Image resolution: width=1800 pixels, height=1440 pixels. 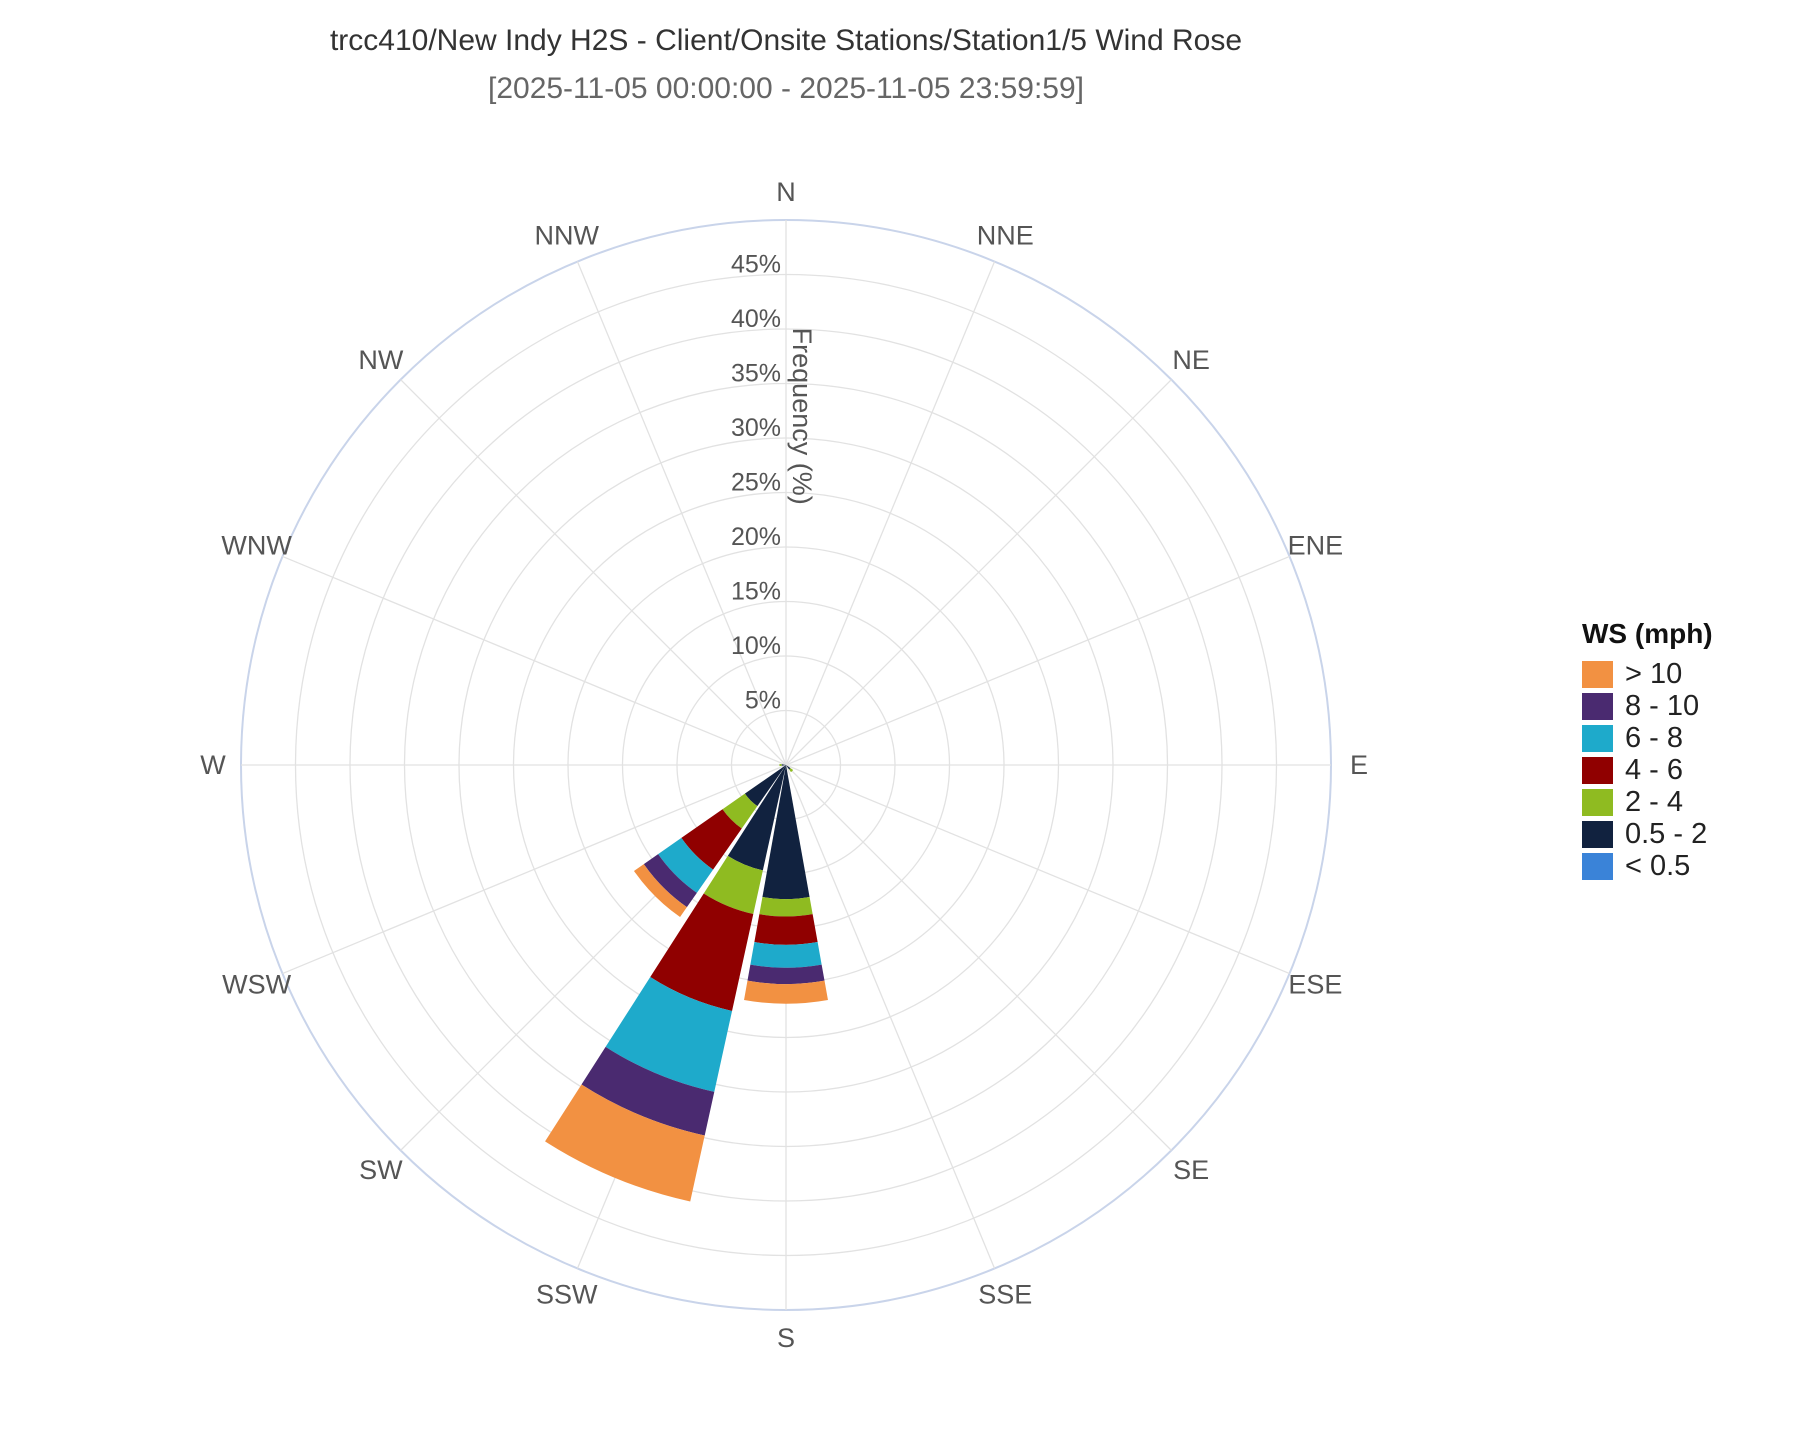 What do you see at coordinates (1654, 769) in the screenshot?
I see `legend-label: 4 - 6` at bounding box center [1654, 769].